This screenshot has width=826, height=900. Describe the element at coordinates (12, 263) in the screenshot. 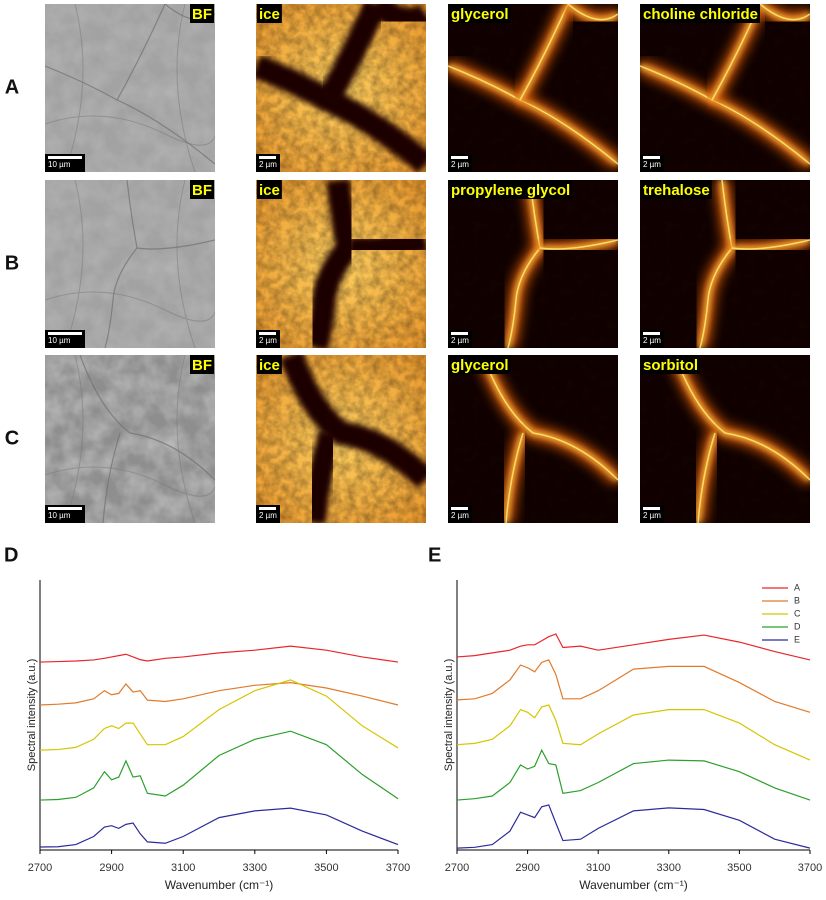

I see `row-label: B` at that location.